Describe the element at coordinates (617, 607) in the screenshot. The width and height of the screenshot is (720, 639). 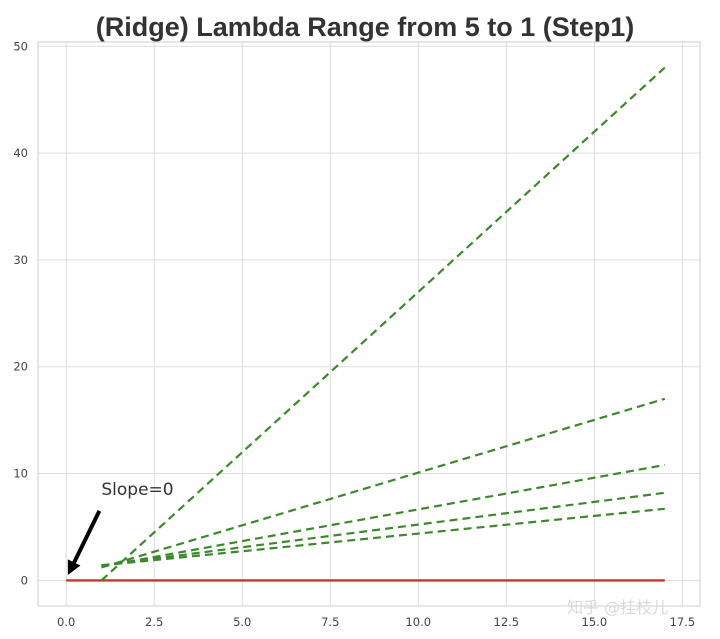
I see `watermark: 知乎 @挂枝儿` at that location.